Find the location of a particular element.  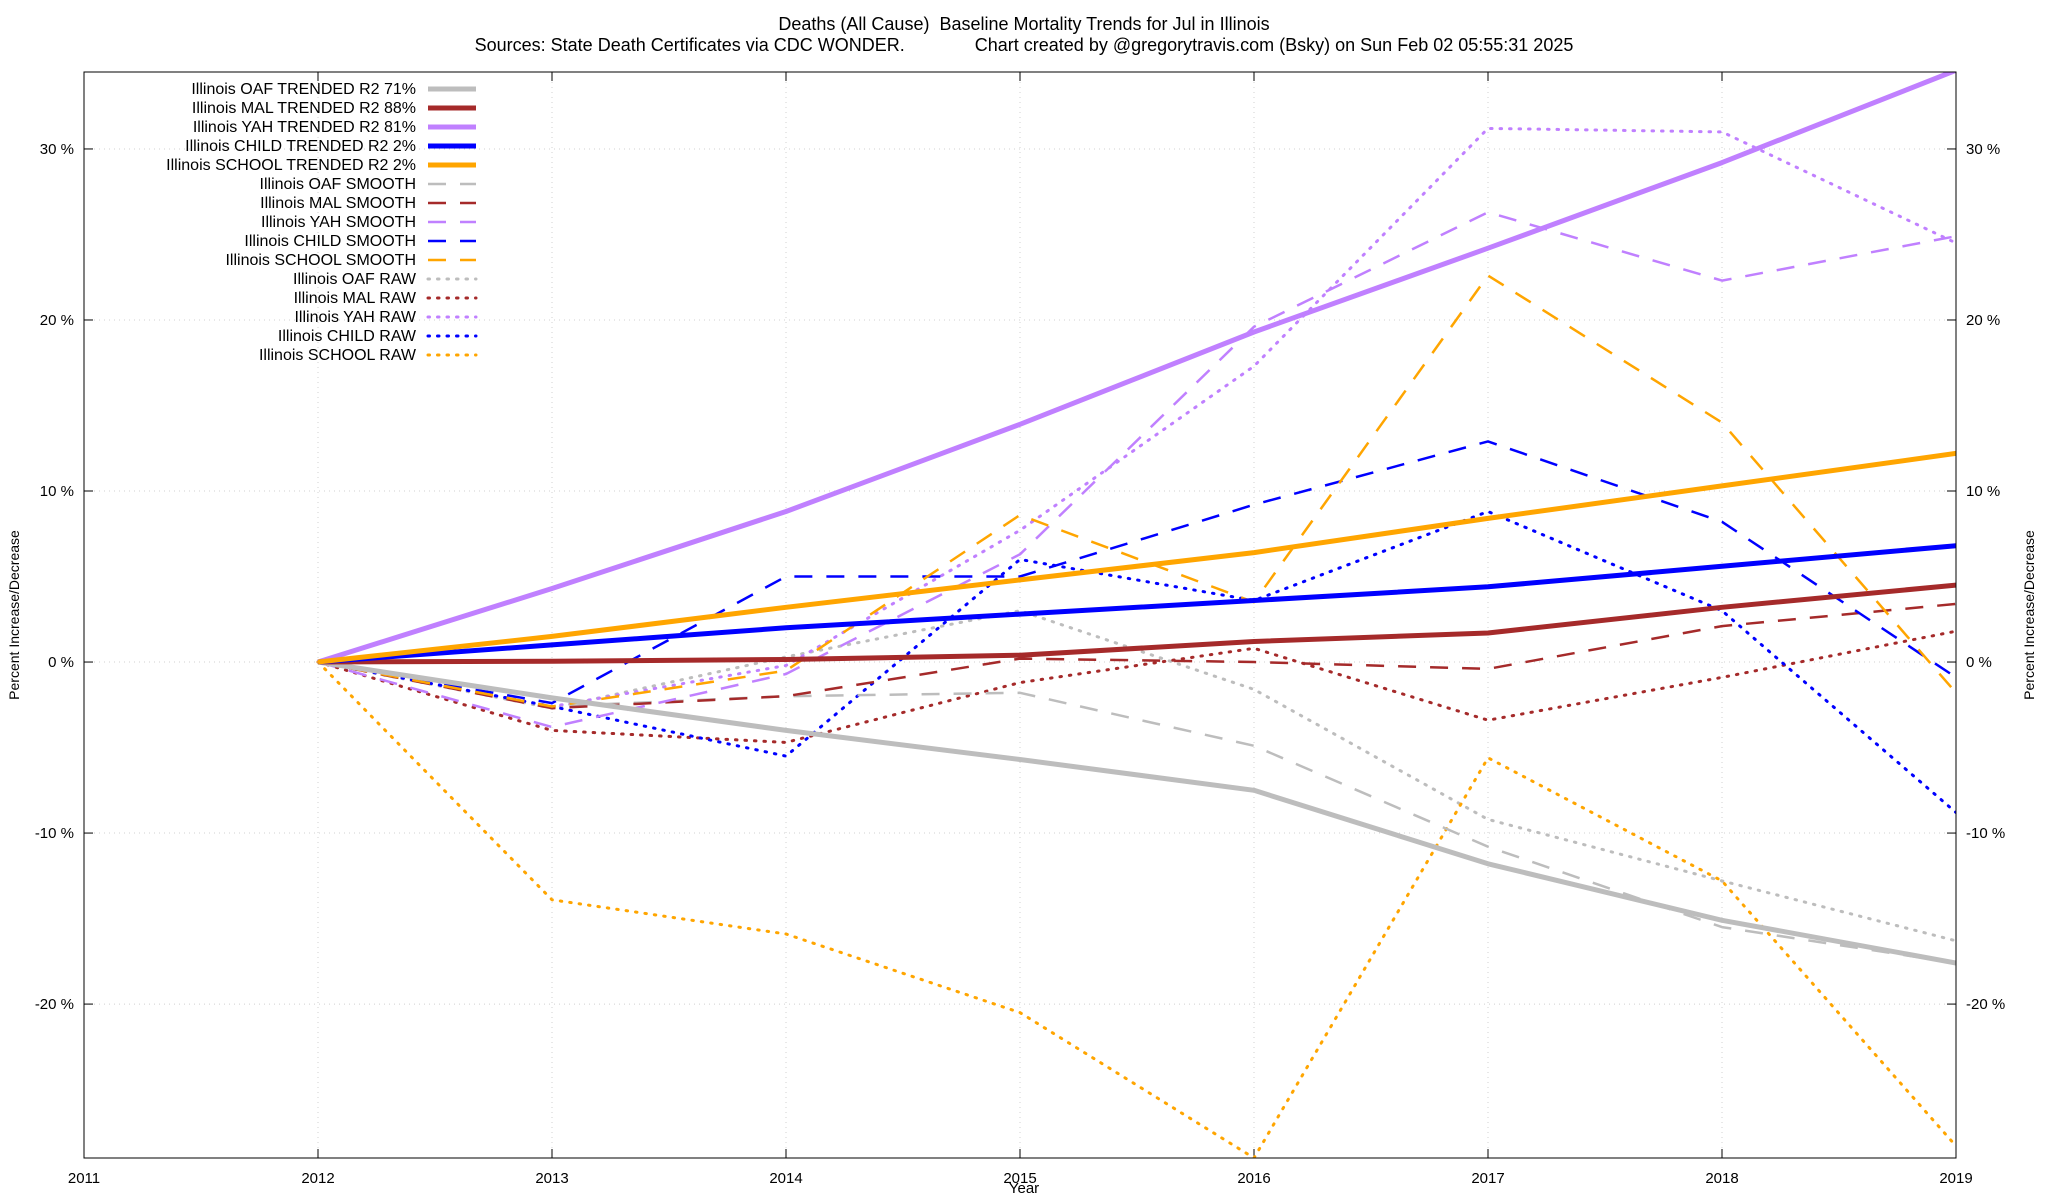

y-axis-label: Percent Increase/Decrease is located at coordinates (14, 615).